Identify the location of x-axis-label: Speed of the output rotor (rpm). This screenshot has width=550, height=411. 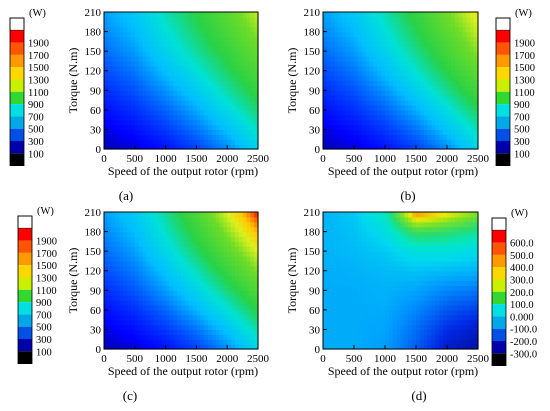
(403, 371).